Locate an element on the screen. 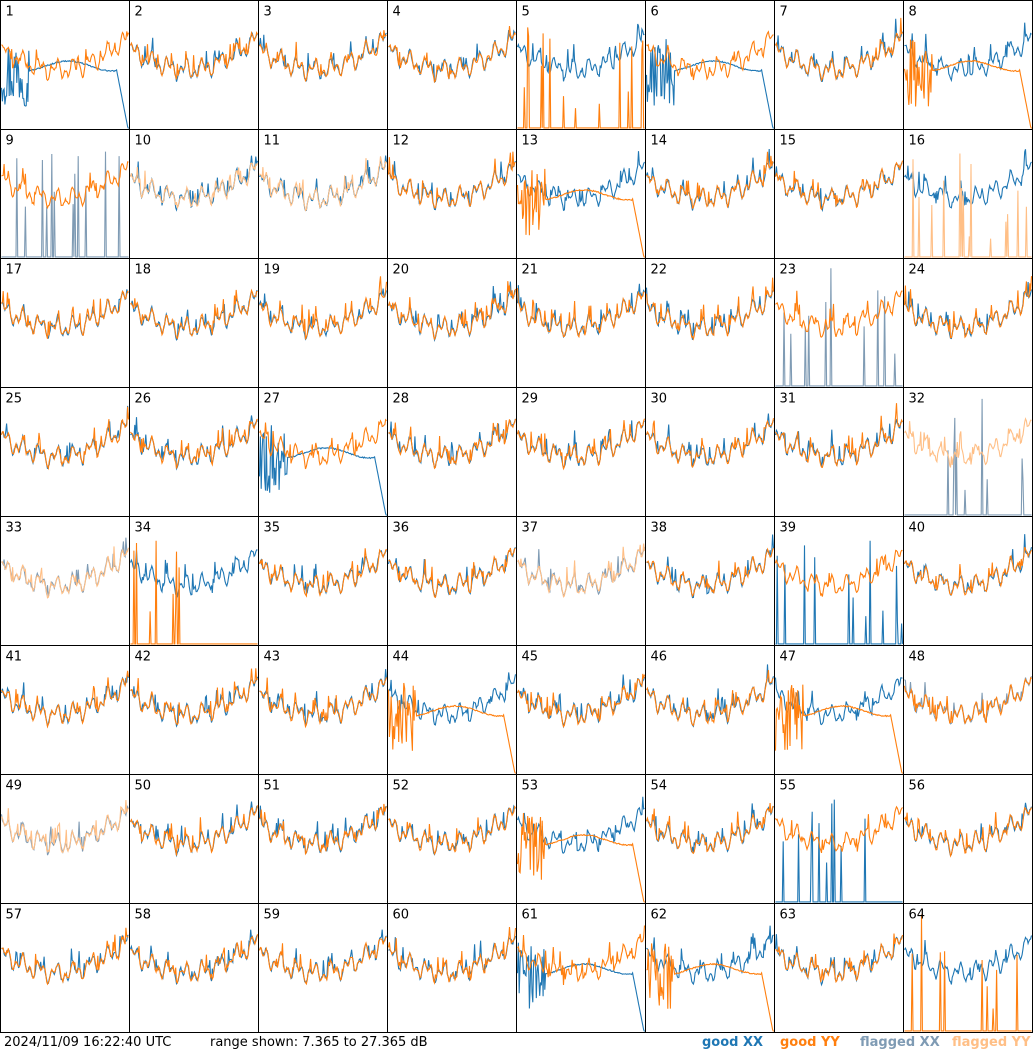 This screenshot has height=1053, width=1033. panel-23: 23 is located at coordinates (839, 323).